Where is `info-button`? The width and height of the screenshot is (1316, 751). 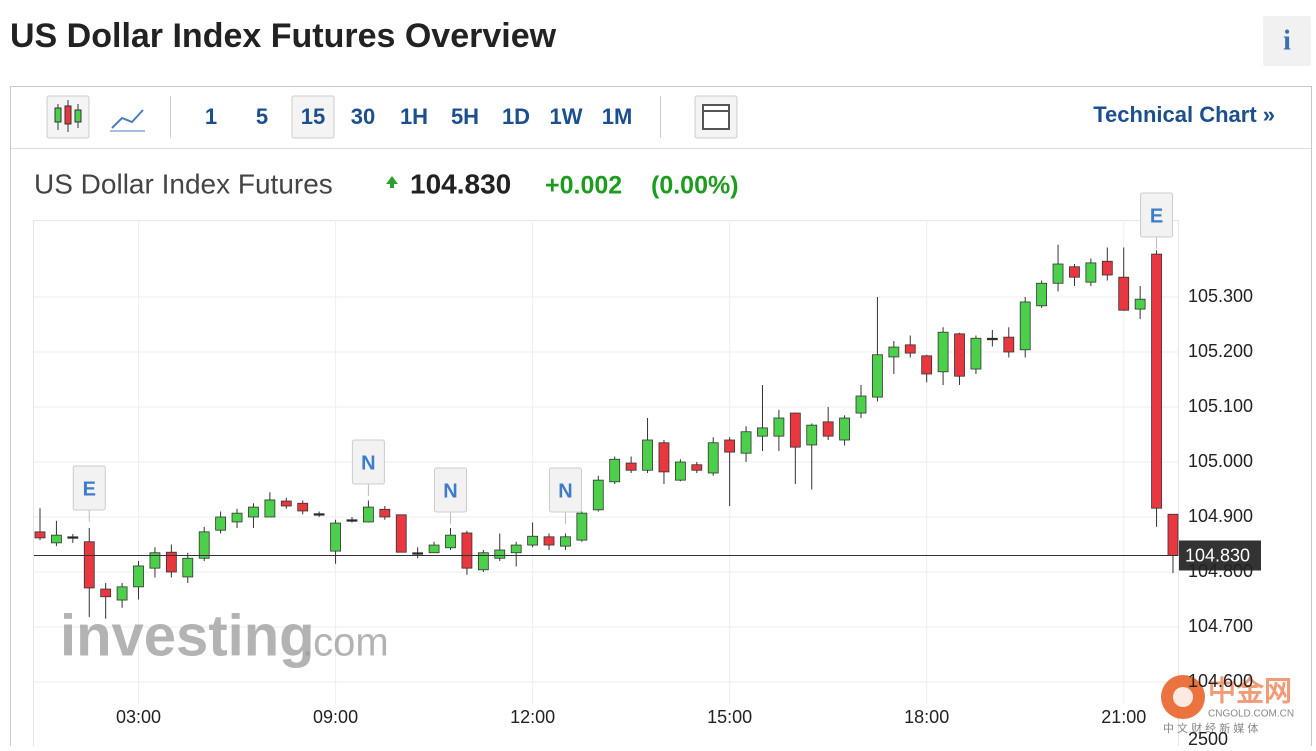 info-button is located at coordinates (1287, 41).